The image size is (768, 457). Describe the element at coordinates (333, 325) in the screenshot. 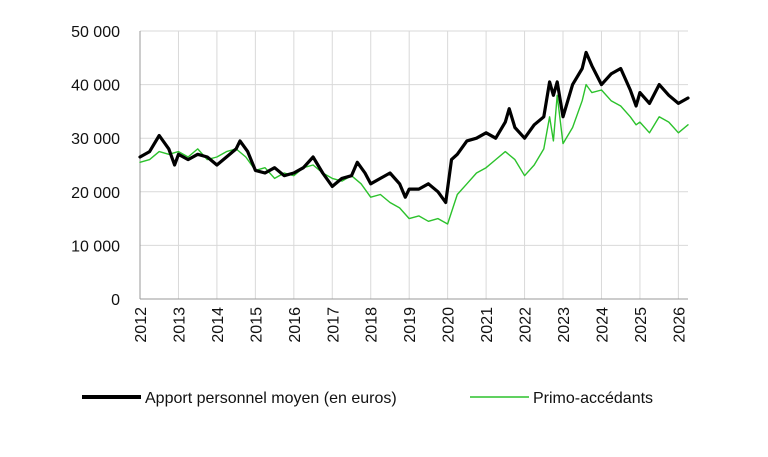

I see `x-tick-label: 2017` at that location.